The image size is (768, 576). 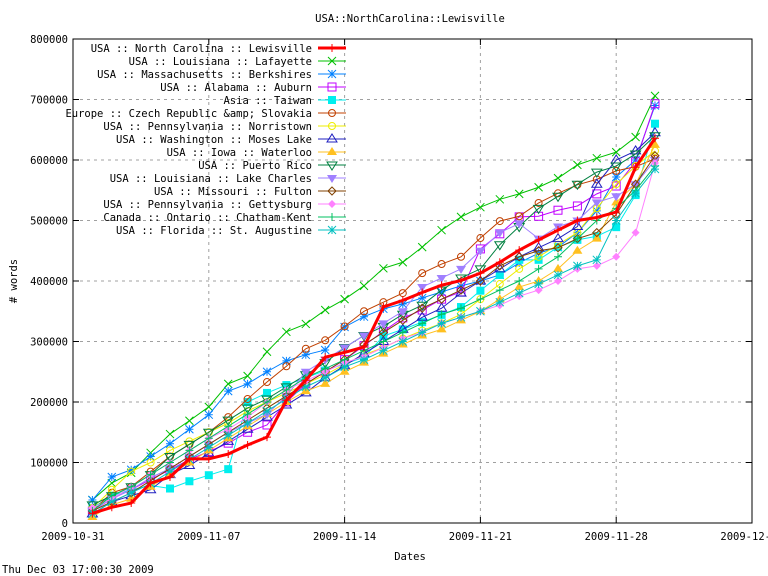 What do you see at coordinates (410, 19) in the screenshot?
I see `chart-title: USA::NorthCarolina::Lewisville` at bounding box center [410, 19].